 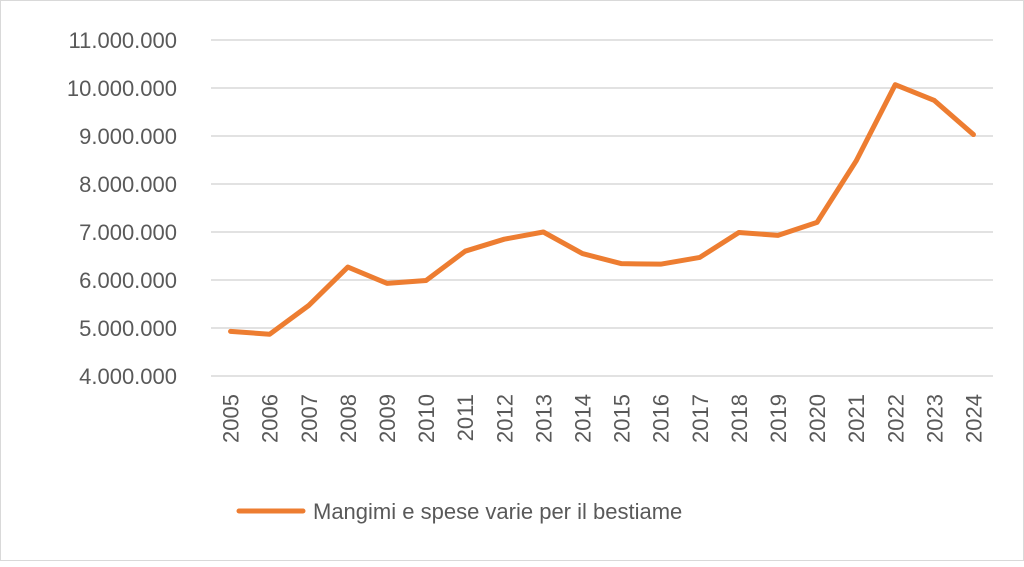 I want to click on x-tick-label: 2021, so click(x=856, y=418).